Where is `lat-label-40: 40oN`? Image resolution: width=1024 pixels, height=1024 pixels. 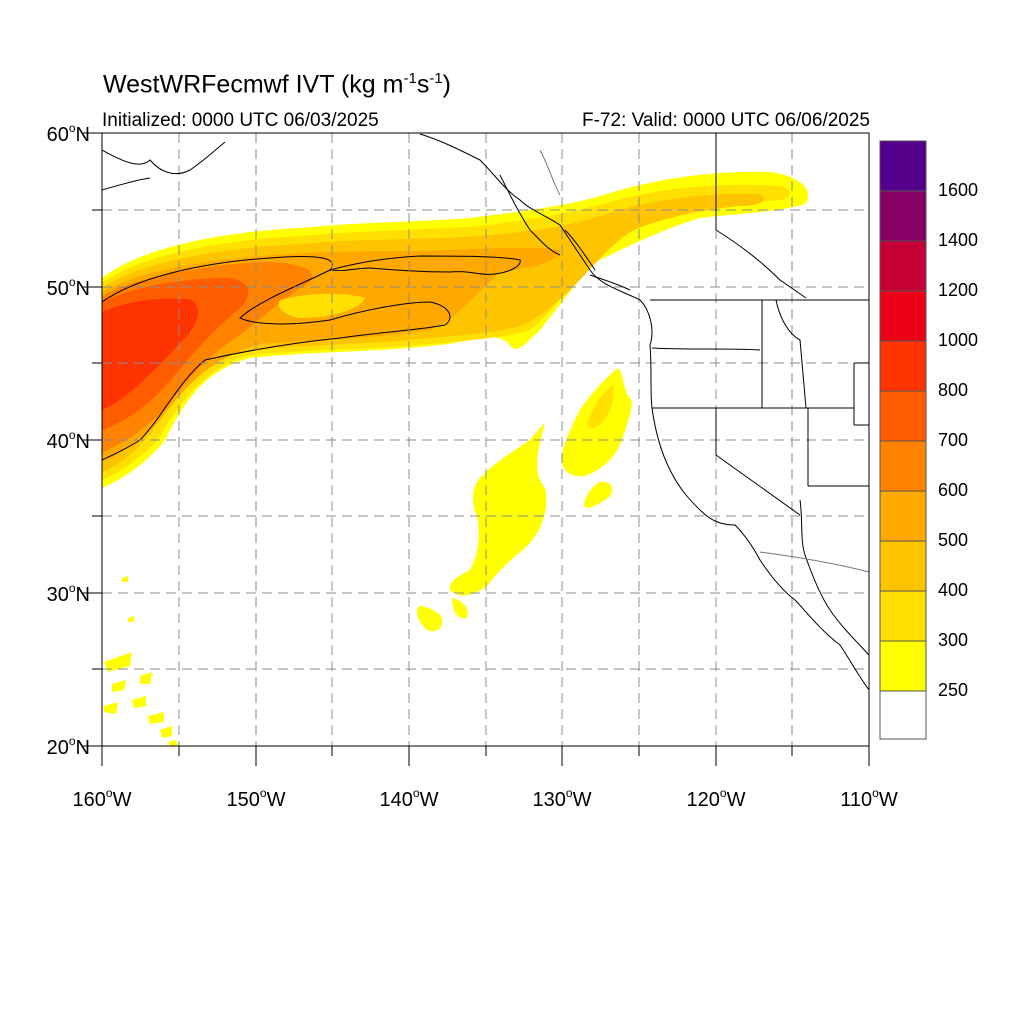 lat-label-40: 40oN is located at coordinates (51, 441).